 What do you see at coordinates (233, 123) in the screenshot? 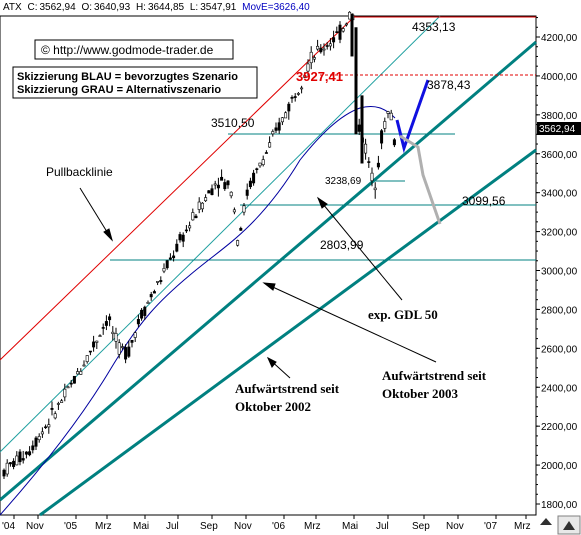
I see `label-3510: 3510,50` at bounding box center [233, 123].